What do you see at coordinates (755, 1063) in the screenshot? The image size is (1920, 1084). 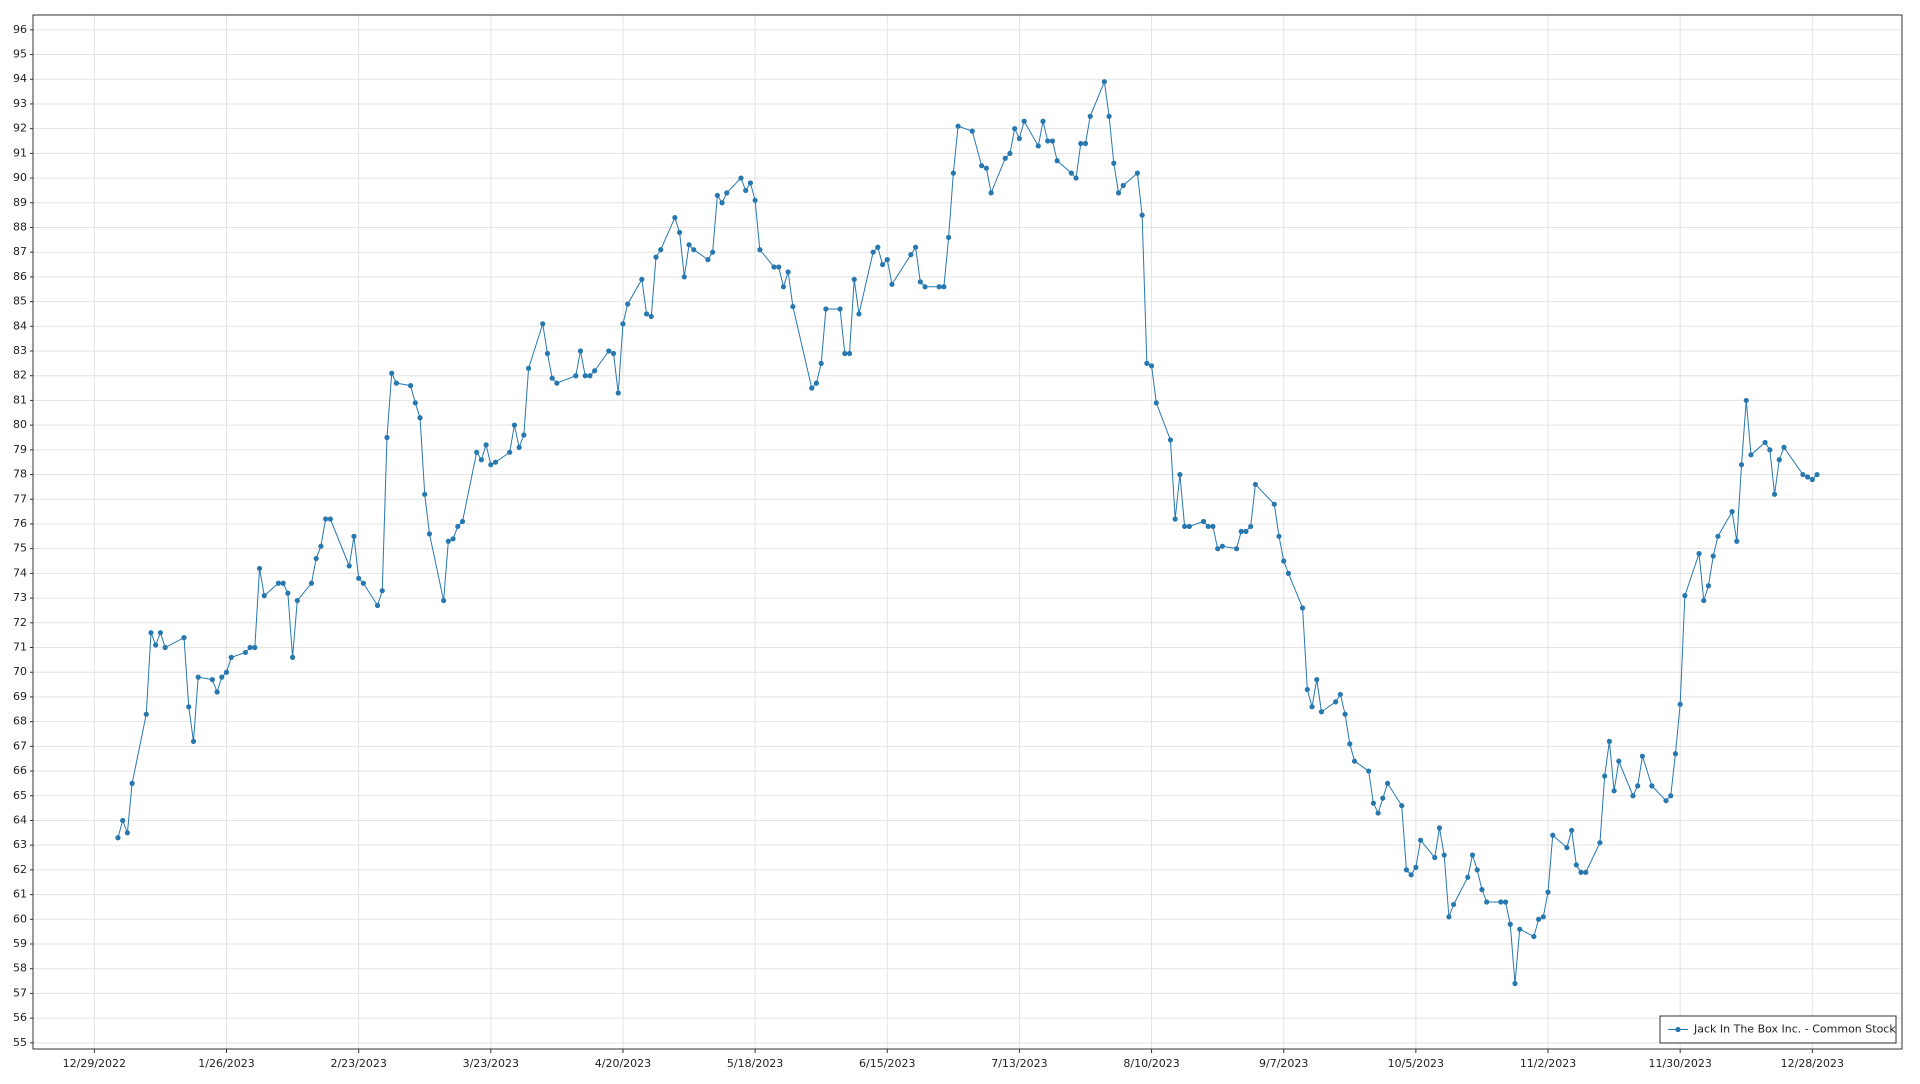 I see `x-tick-label: 5/18/2023` at bounding box center [755, 1063].